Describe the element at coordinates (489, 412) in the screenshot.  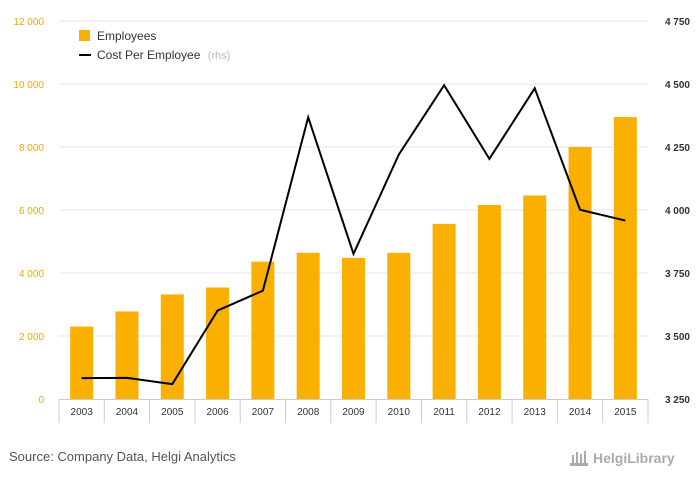
I see `x-tick-label: 2012` at that location.